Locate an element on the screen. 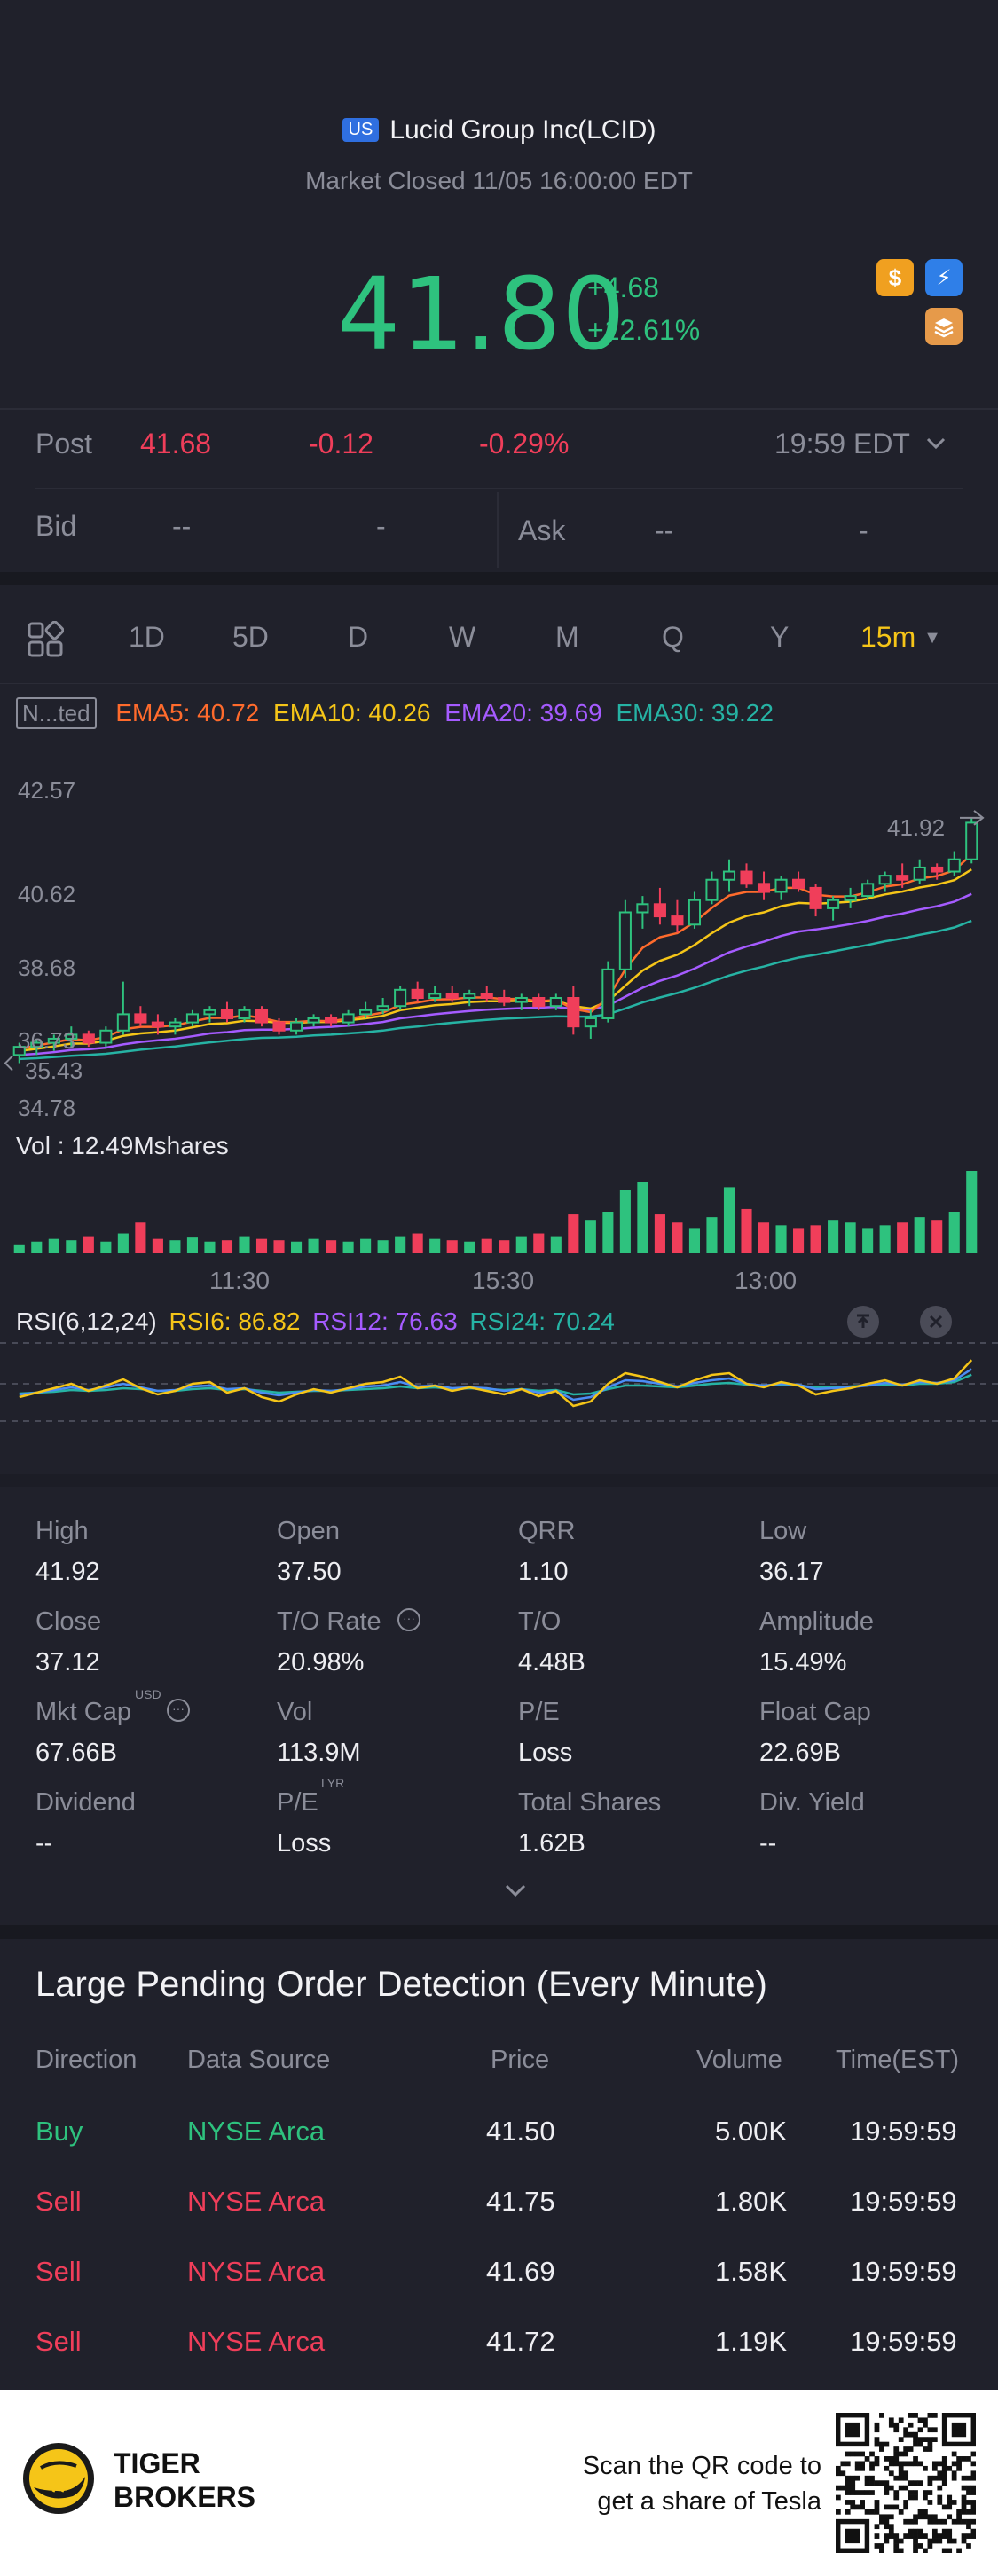 The width and height of the screenshot is (998, 2576). pin-top-icon is located at coordinates (863, 1322).